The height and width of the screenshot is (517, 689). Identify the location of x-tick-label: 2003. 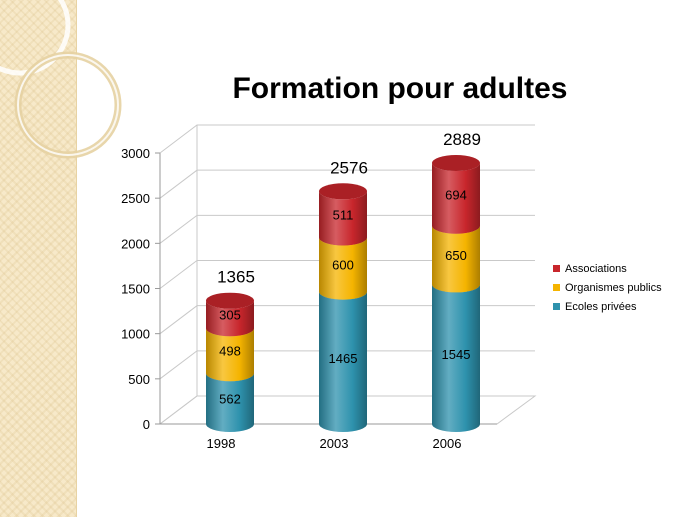
(334, 443).